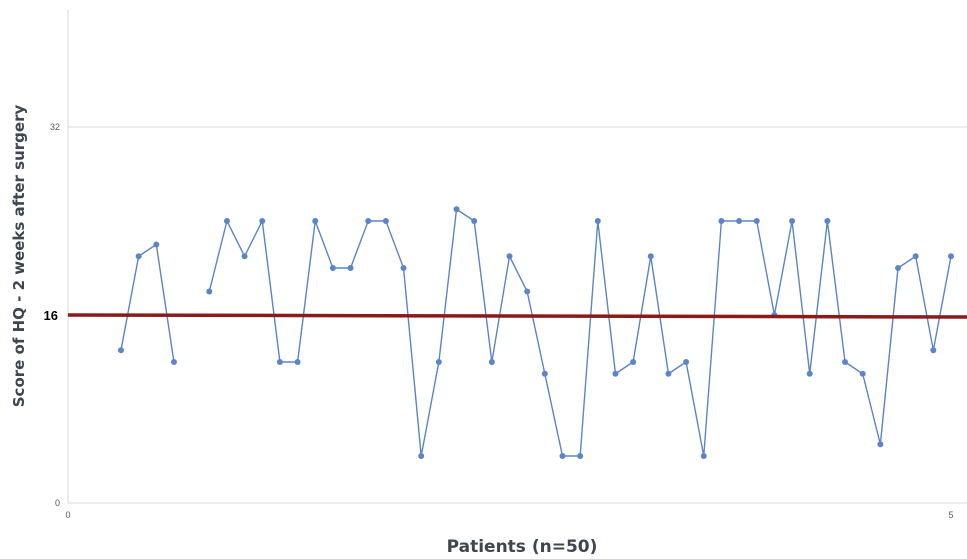 Image resolution: width=967 pixels, height=559 pixels. Describe the element at coordinates (51, 315) in the screenshot. I see `reference-line-label: 16` at that location.